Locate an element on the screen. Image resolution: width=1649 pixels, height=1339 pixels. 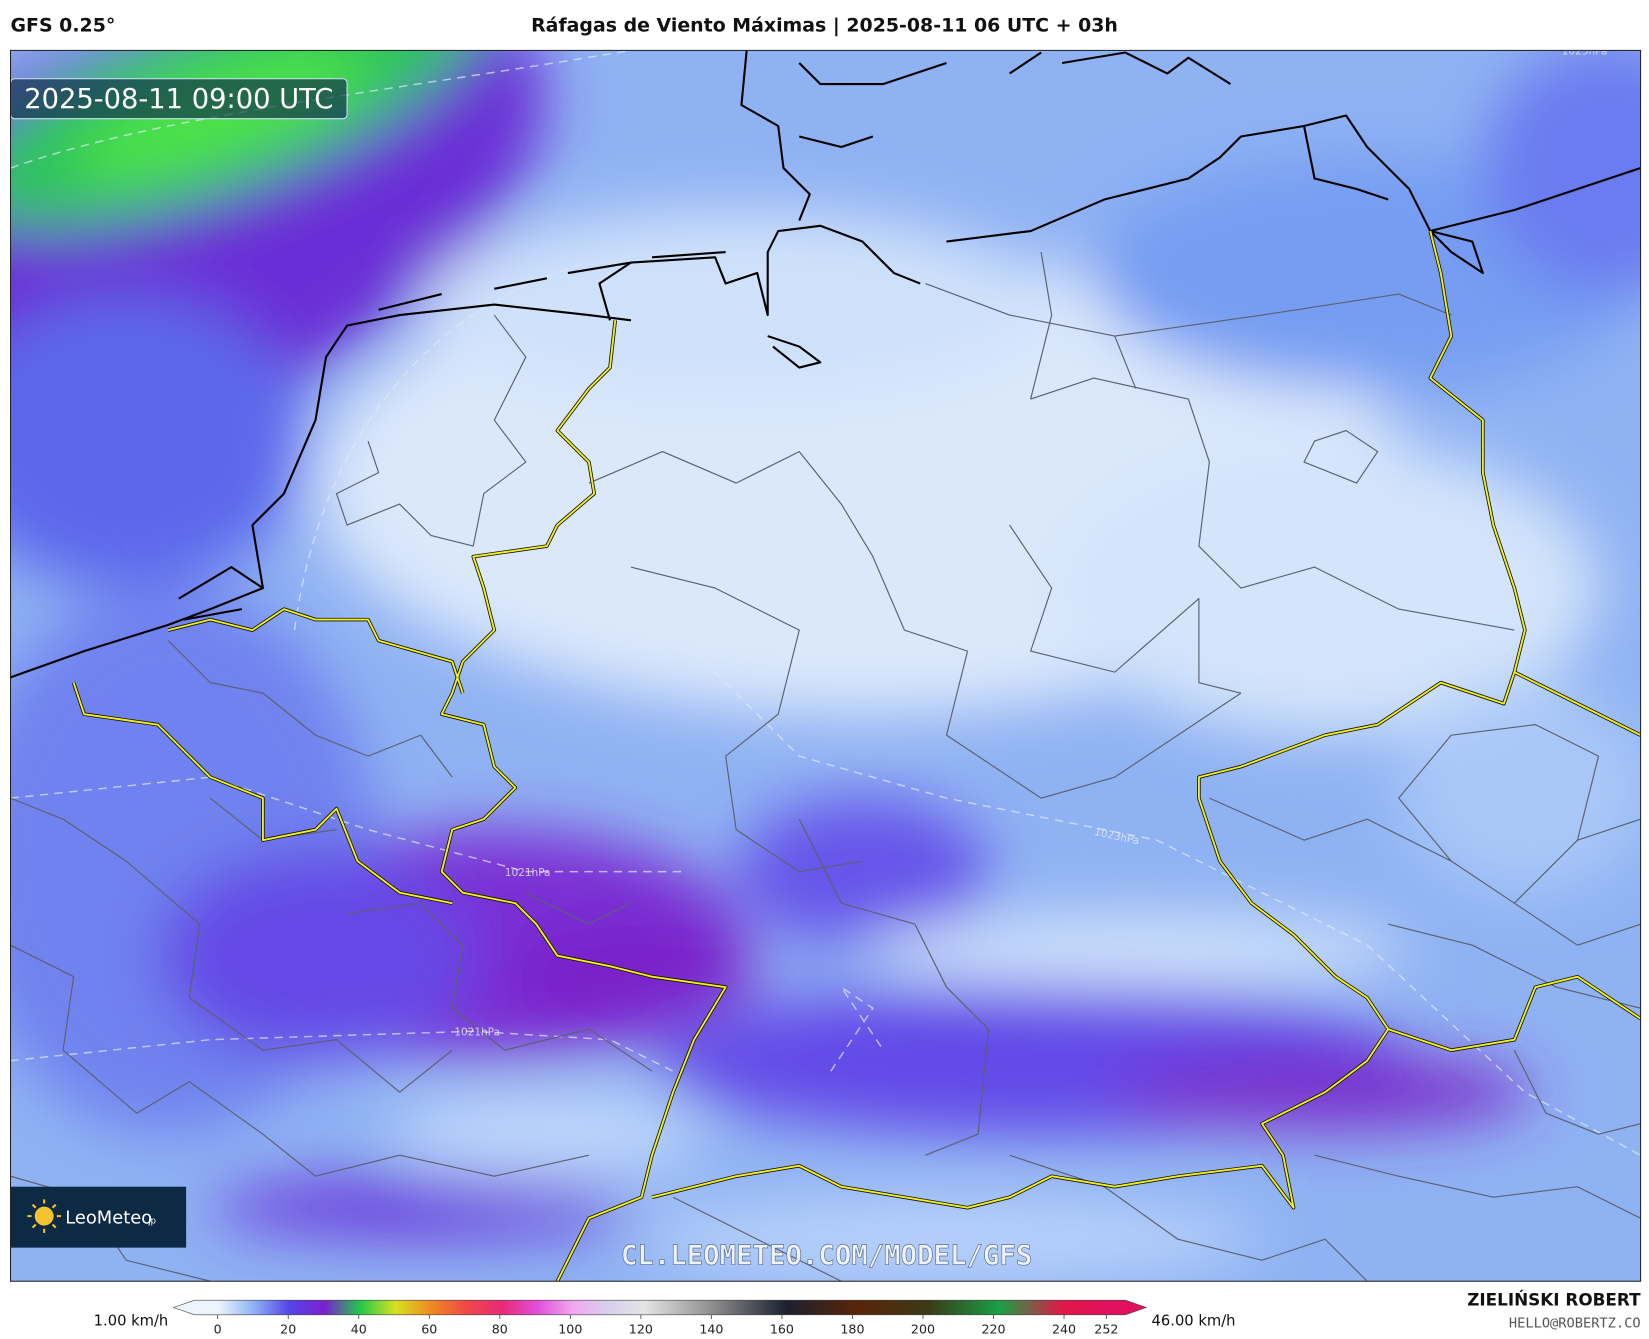
colorbar-tick-label: 20 is located at coordinates (288, 1329).